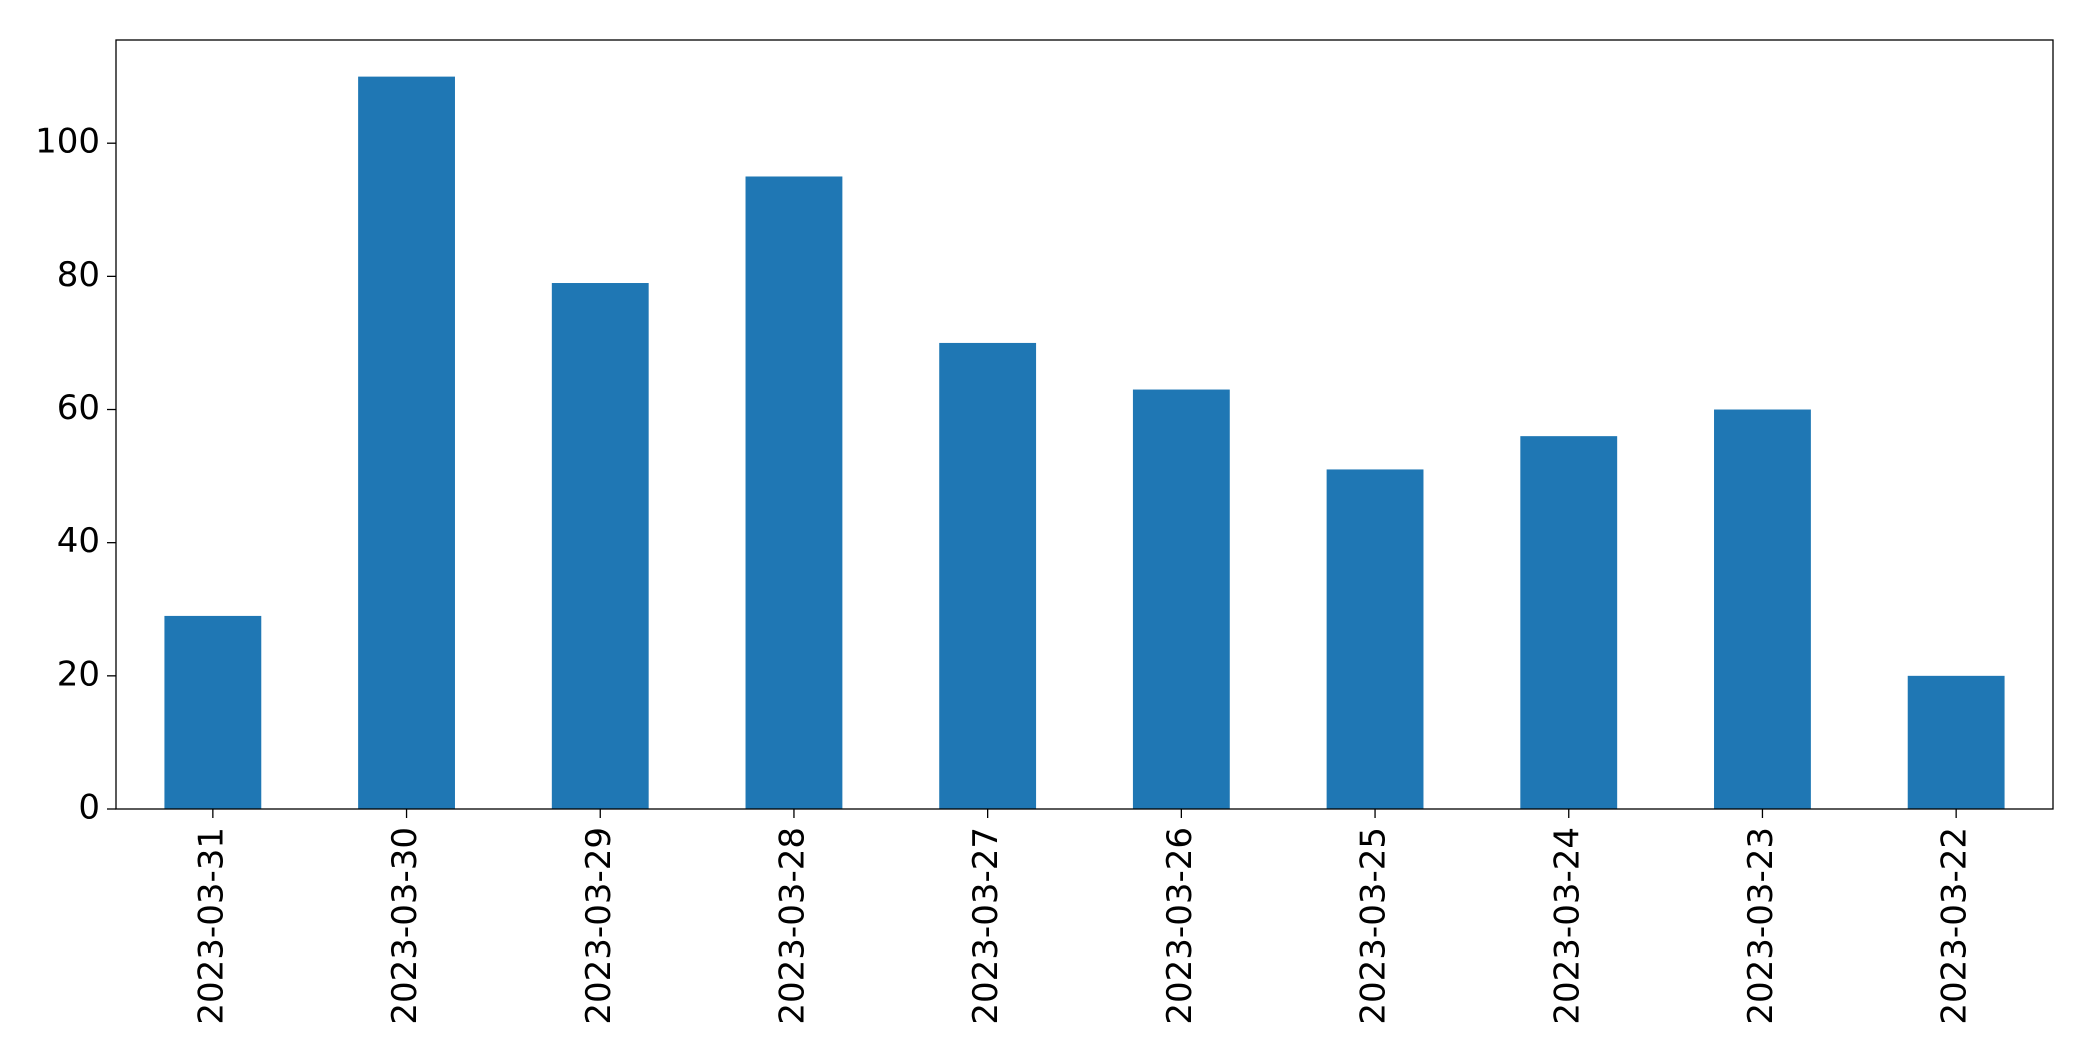  I want to click on x-tick-label: 2023-03-25, so click(1374, 926).